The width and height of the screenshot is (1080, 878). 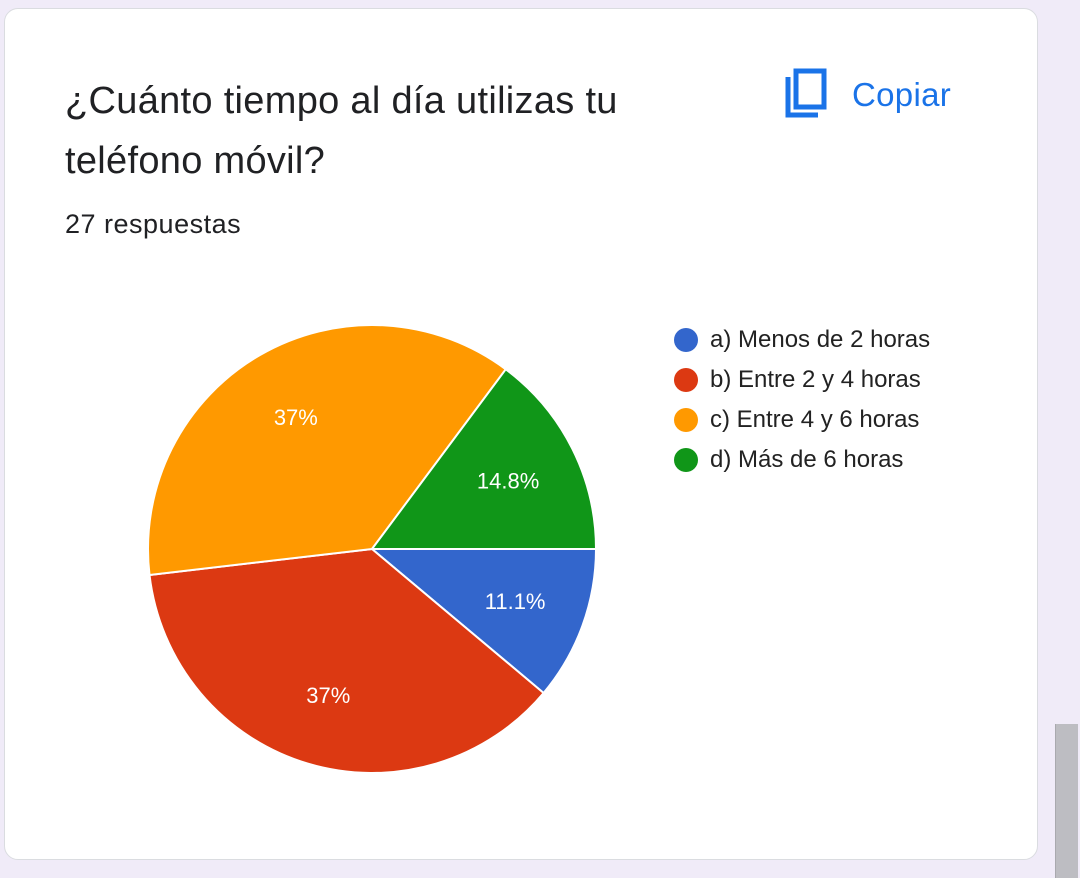 What do you see at coordinates (508, 481) in the screenshot?
I see `slice-label-3: 14.8%` at bounding box center [508, 481].